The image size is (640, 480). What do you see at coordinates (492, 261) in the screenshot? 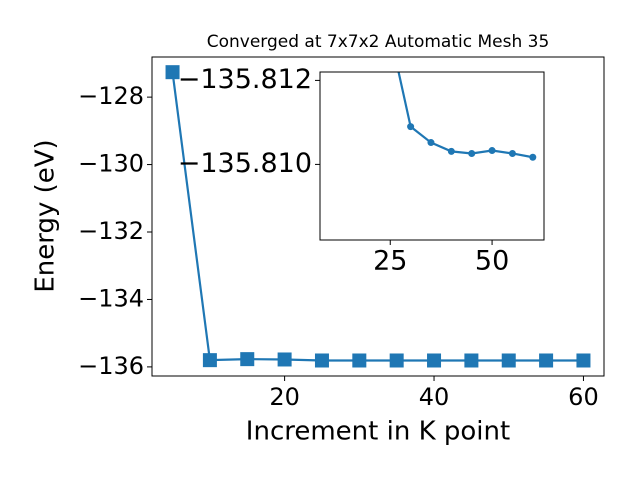
I see `x-tick-label: 50` at bounding box center [492, 261].